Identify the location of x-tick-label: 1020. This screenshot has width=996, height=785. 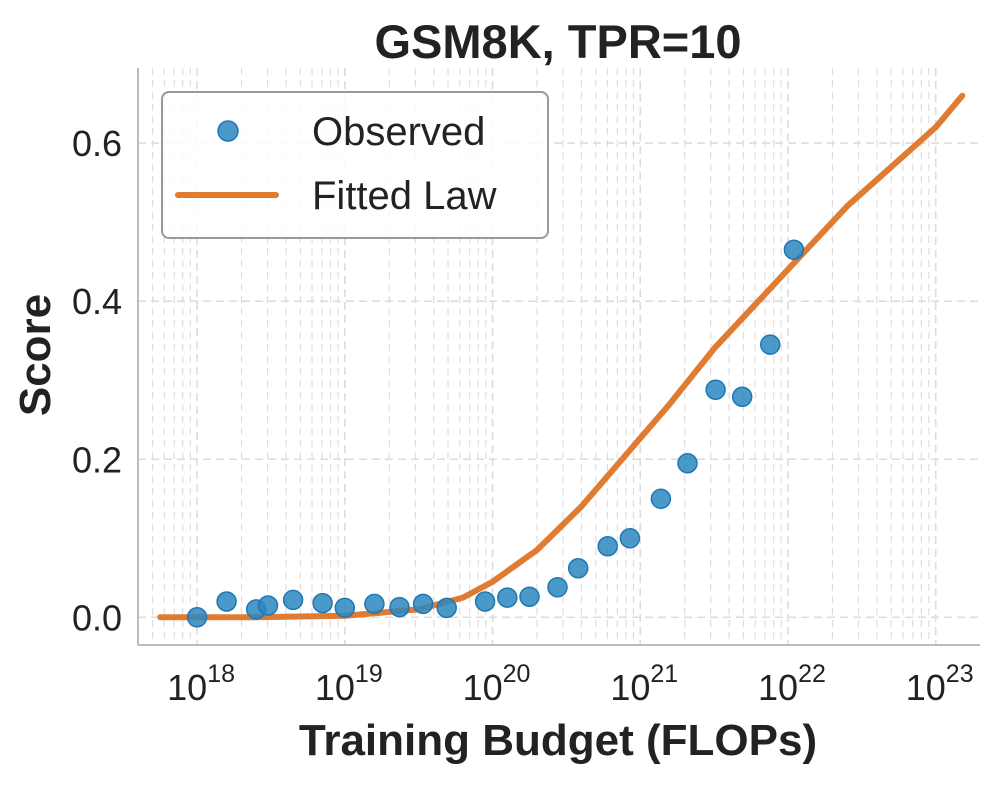
(497, 684).